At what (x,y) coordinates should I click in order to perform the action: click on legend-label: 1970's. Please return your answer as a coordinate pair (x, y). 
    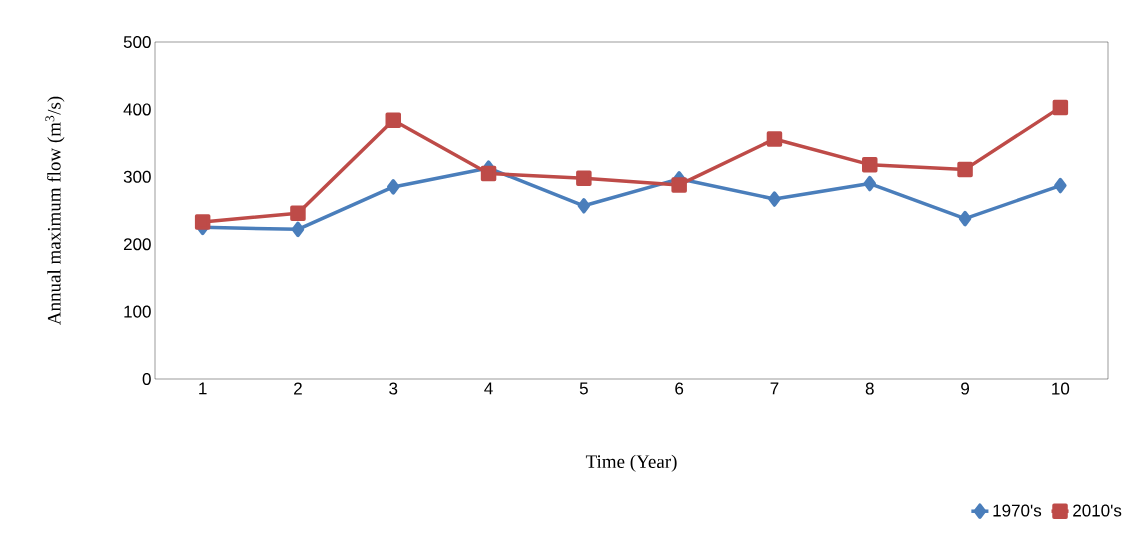
    Looking at the image, I should click on (1017, 510).